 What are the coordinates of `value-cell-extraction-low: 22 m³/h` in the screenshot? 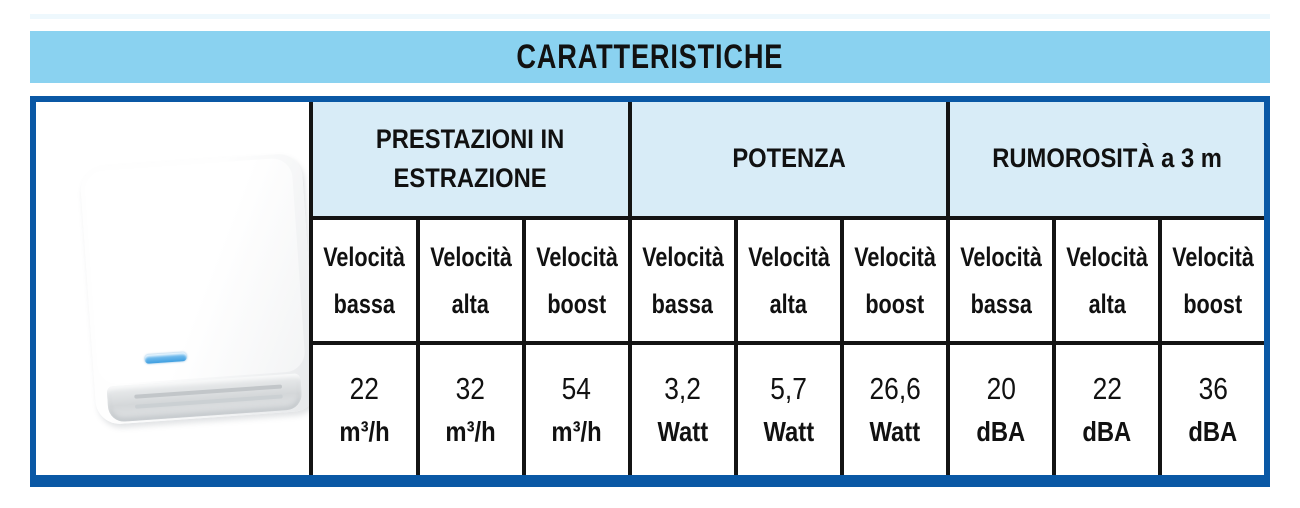 It's located at (366, 410).